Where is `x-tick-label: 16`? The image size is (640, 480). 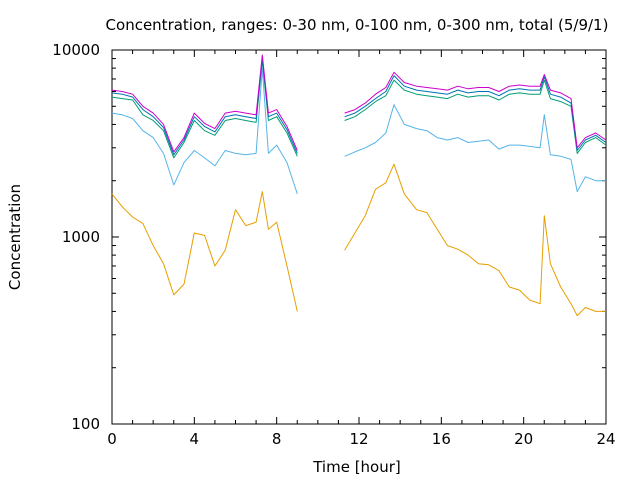
x-tick-label: 16 is located at coordinates (441, 439).